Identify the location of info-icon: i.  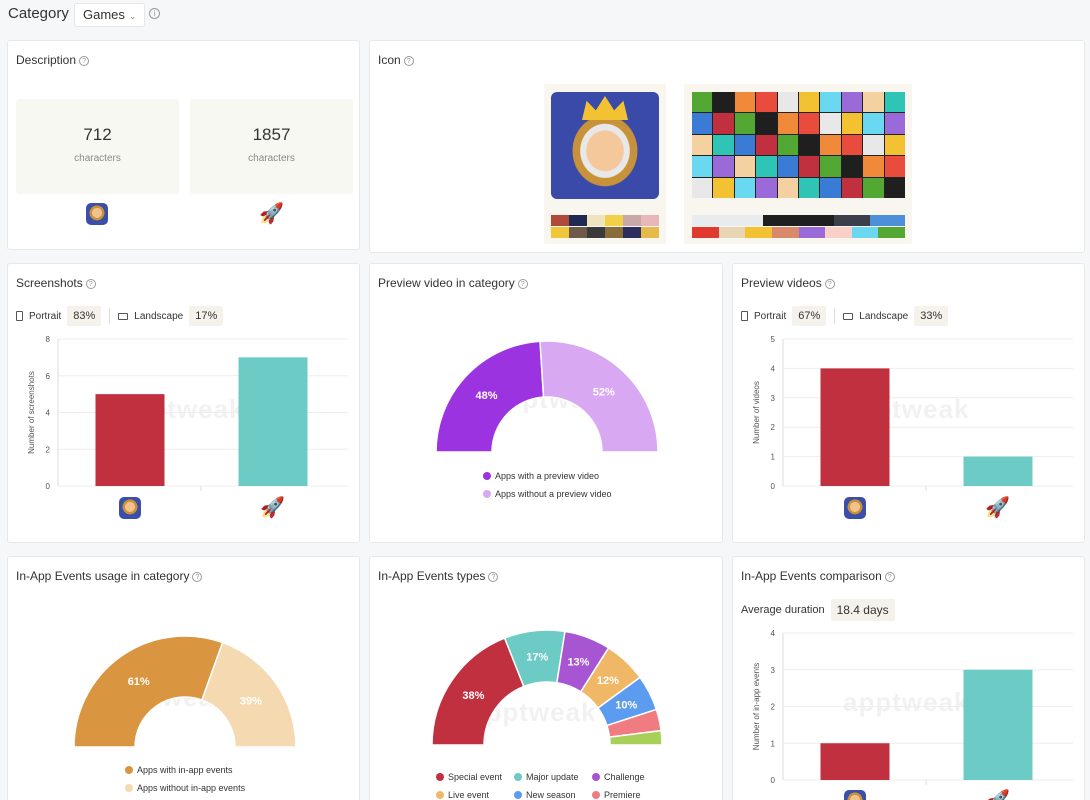
(154, 13).